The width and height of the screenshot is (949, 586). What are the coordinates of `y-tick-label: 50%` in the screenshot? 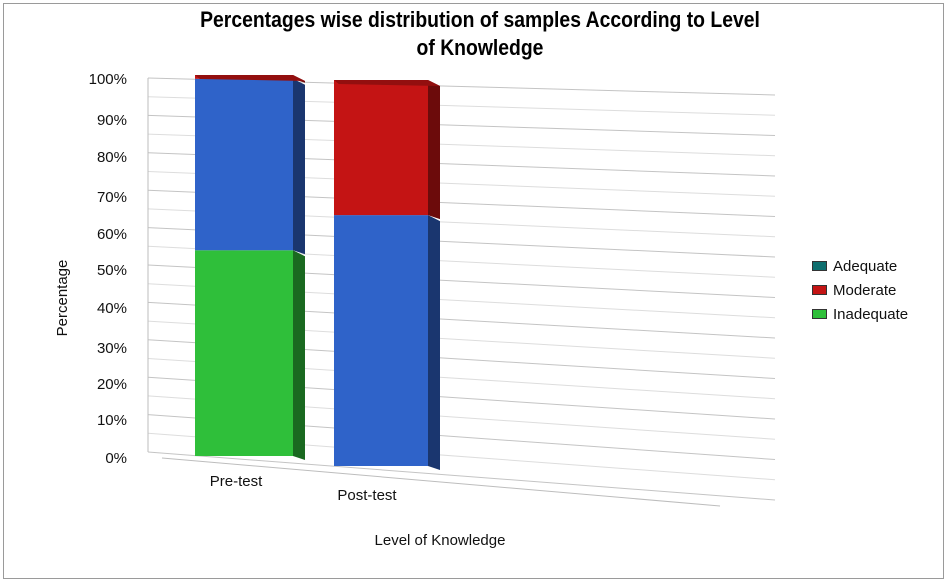 It's located at (112, 270).